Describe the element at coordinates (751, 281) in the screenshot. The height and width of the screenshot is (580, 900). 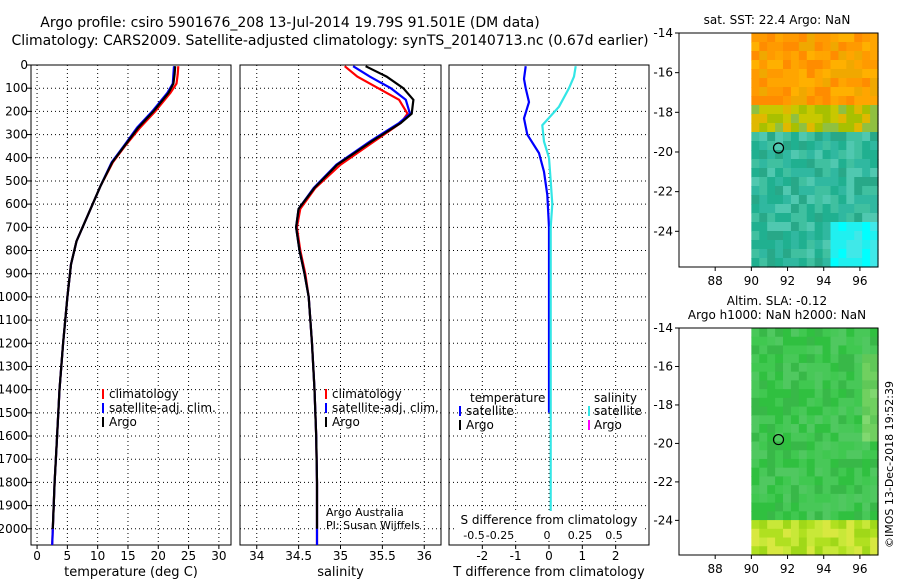
I see `sst-xtick-label: 90` at that location.